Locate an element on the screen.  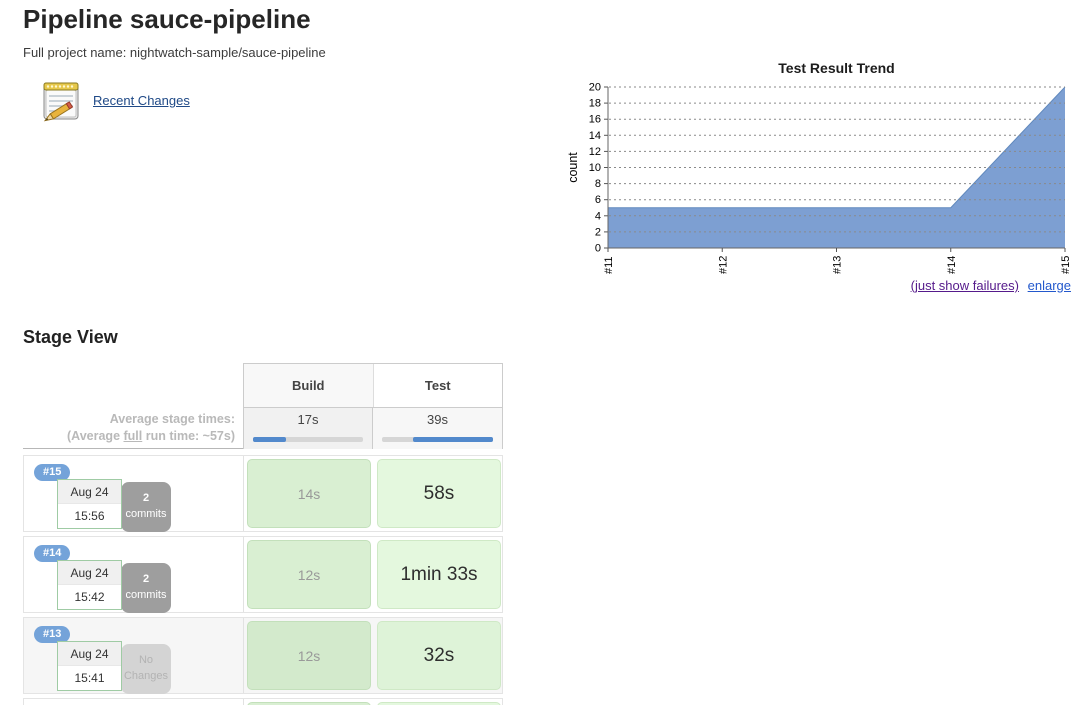
svg-text: 2 is located at coordinates (598, 232).